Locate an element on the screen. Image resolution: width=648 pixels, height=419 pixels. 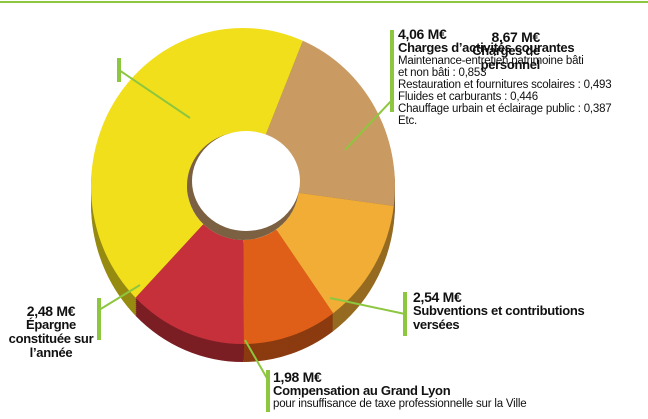
slice-label: 2,48 M€ Épargne constituée sur l’année is located at coordinates (51, 332).